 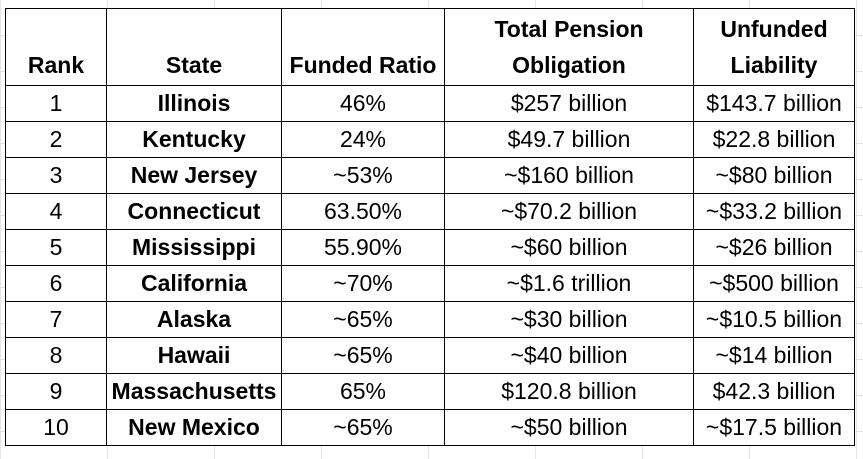 What do you see at coordinates (774, 103) in the screenshot?
I see `unfunded-liability-cell: $143.7 billion` at bounding box center [774, 103].